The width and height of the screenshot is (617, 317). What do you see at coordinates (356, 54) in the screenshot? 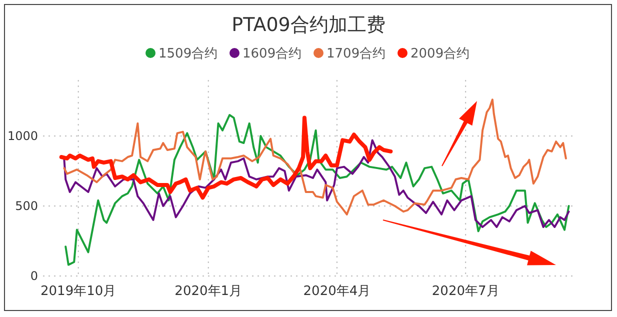
I see `legend-label: 1709合约` at bounding box center [356, 54].